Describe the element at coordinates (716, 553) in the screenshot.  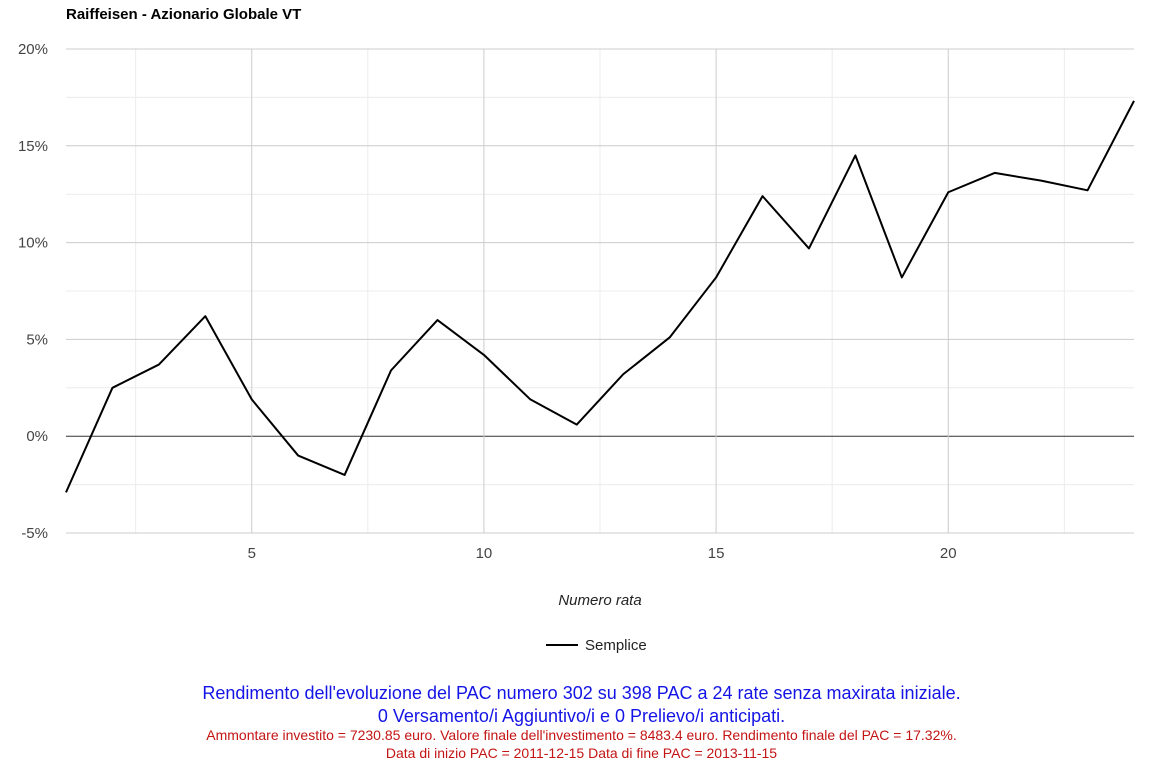
I see `x-tick-label: 15` at that location.